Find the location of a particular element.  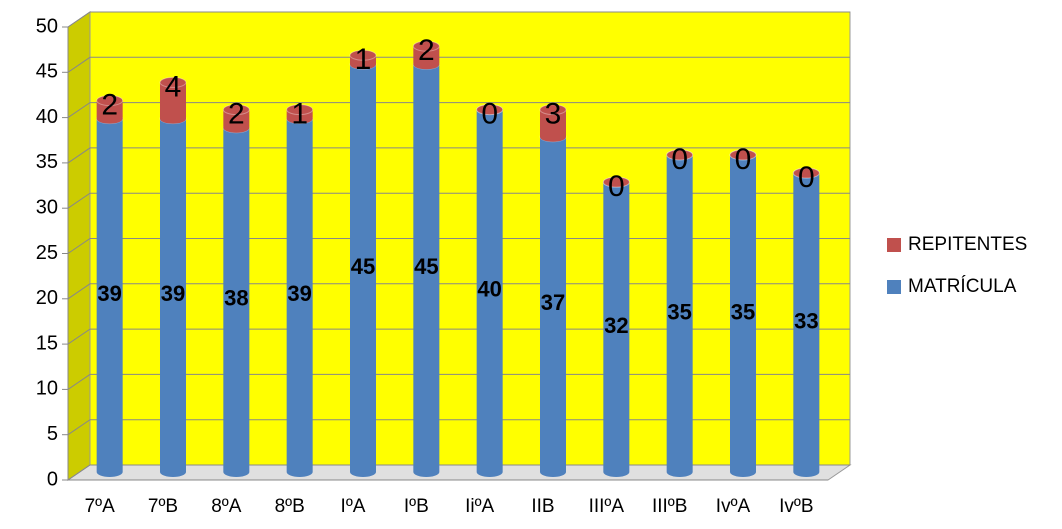

x-tick-label: IºA is located at coordinates (353, 506).